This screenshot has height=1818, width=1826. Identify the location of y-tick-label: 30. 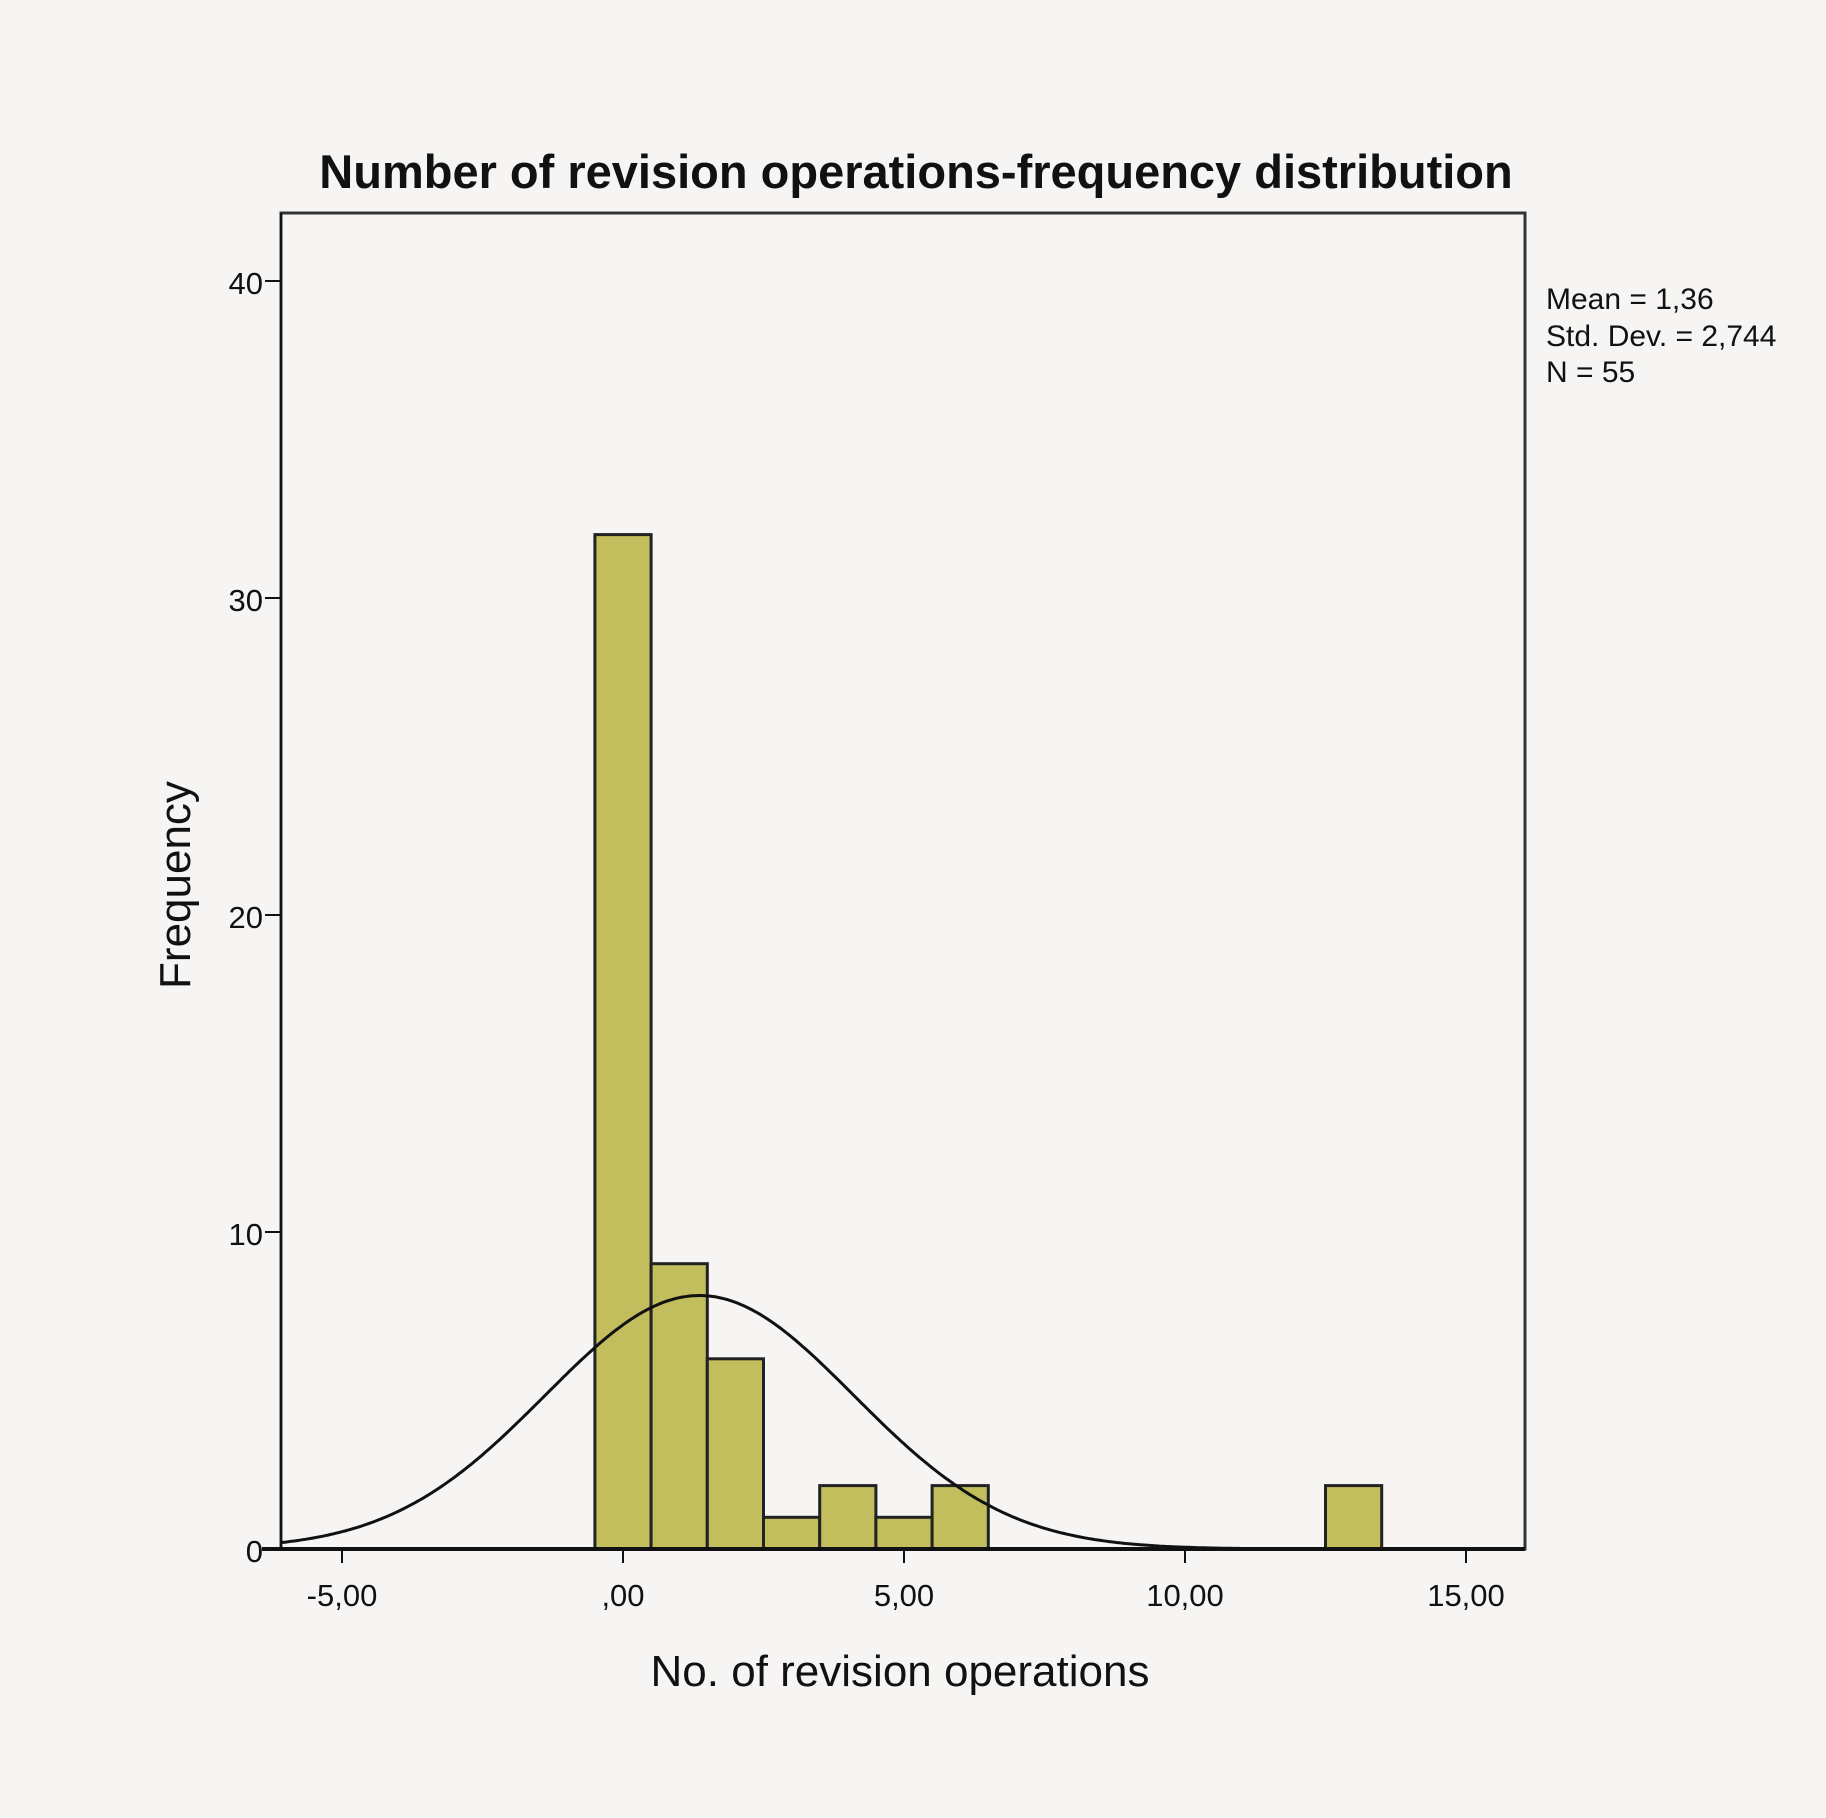
(246, 600).